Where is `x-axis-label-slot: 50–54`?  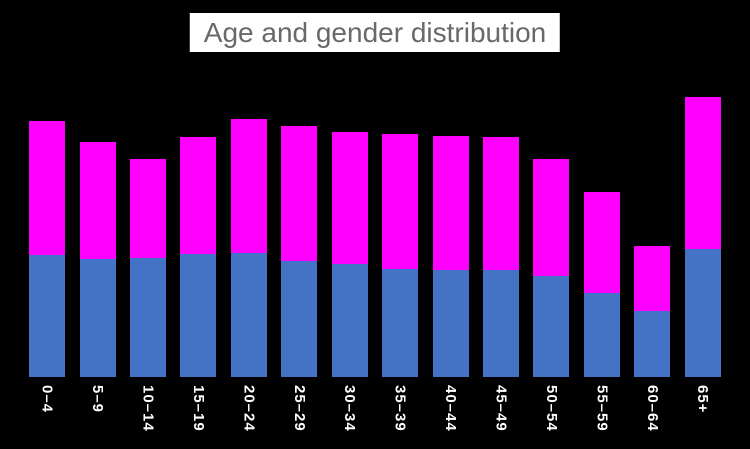 x-axis-label-slot: 50–54 is located at coordinates (551, 408).